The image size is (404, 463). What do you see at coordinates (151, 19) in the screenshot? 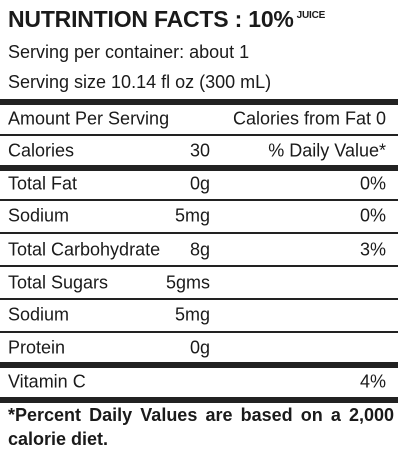
I see `title-main: NUTRINTION FACTS : 10%` at bounding box center [151, 19].